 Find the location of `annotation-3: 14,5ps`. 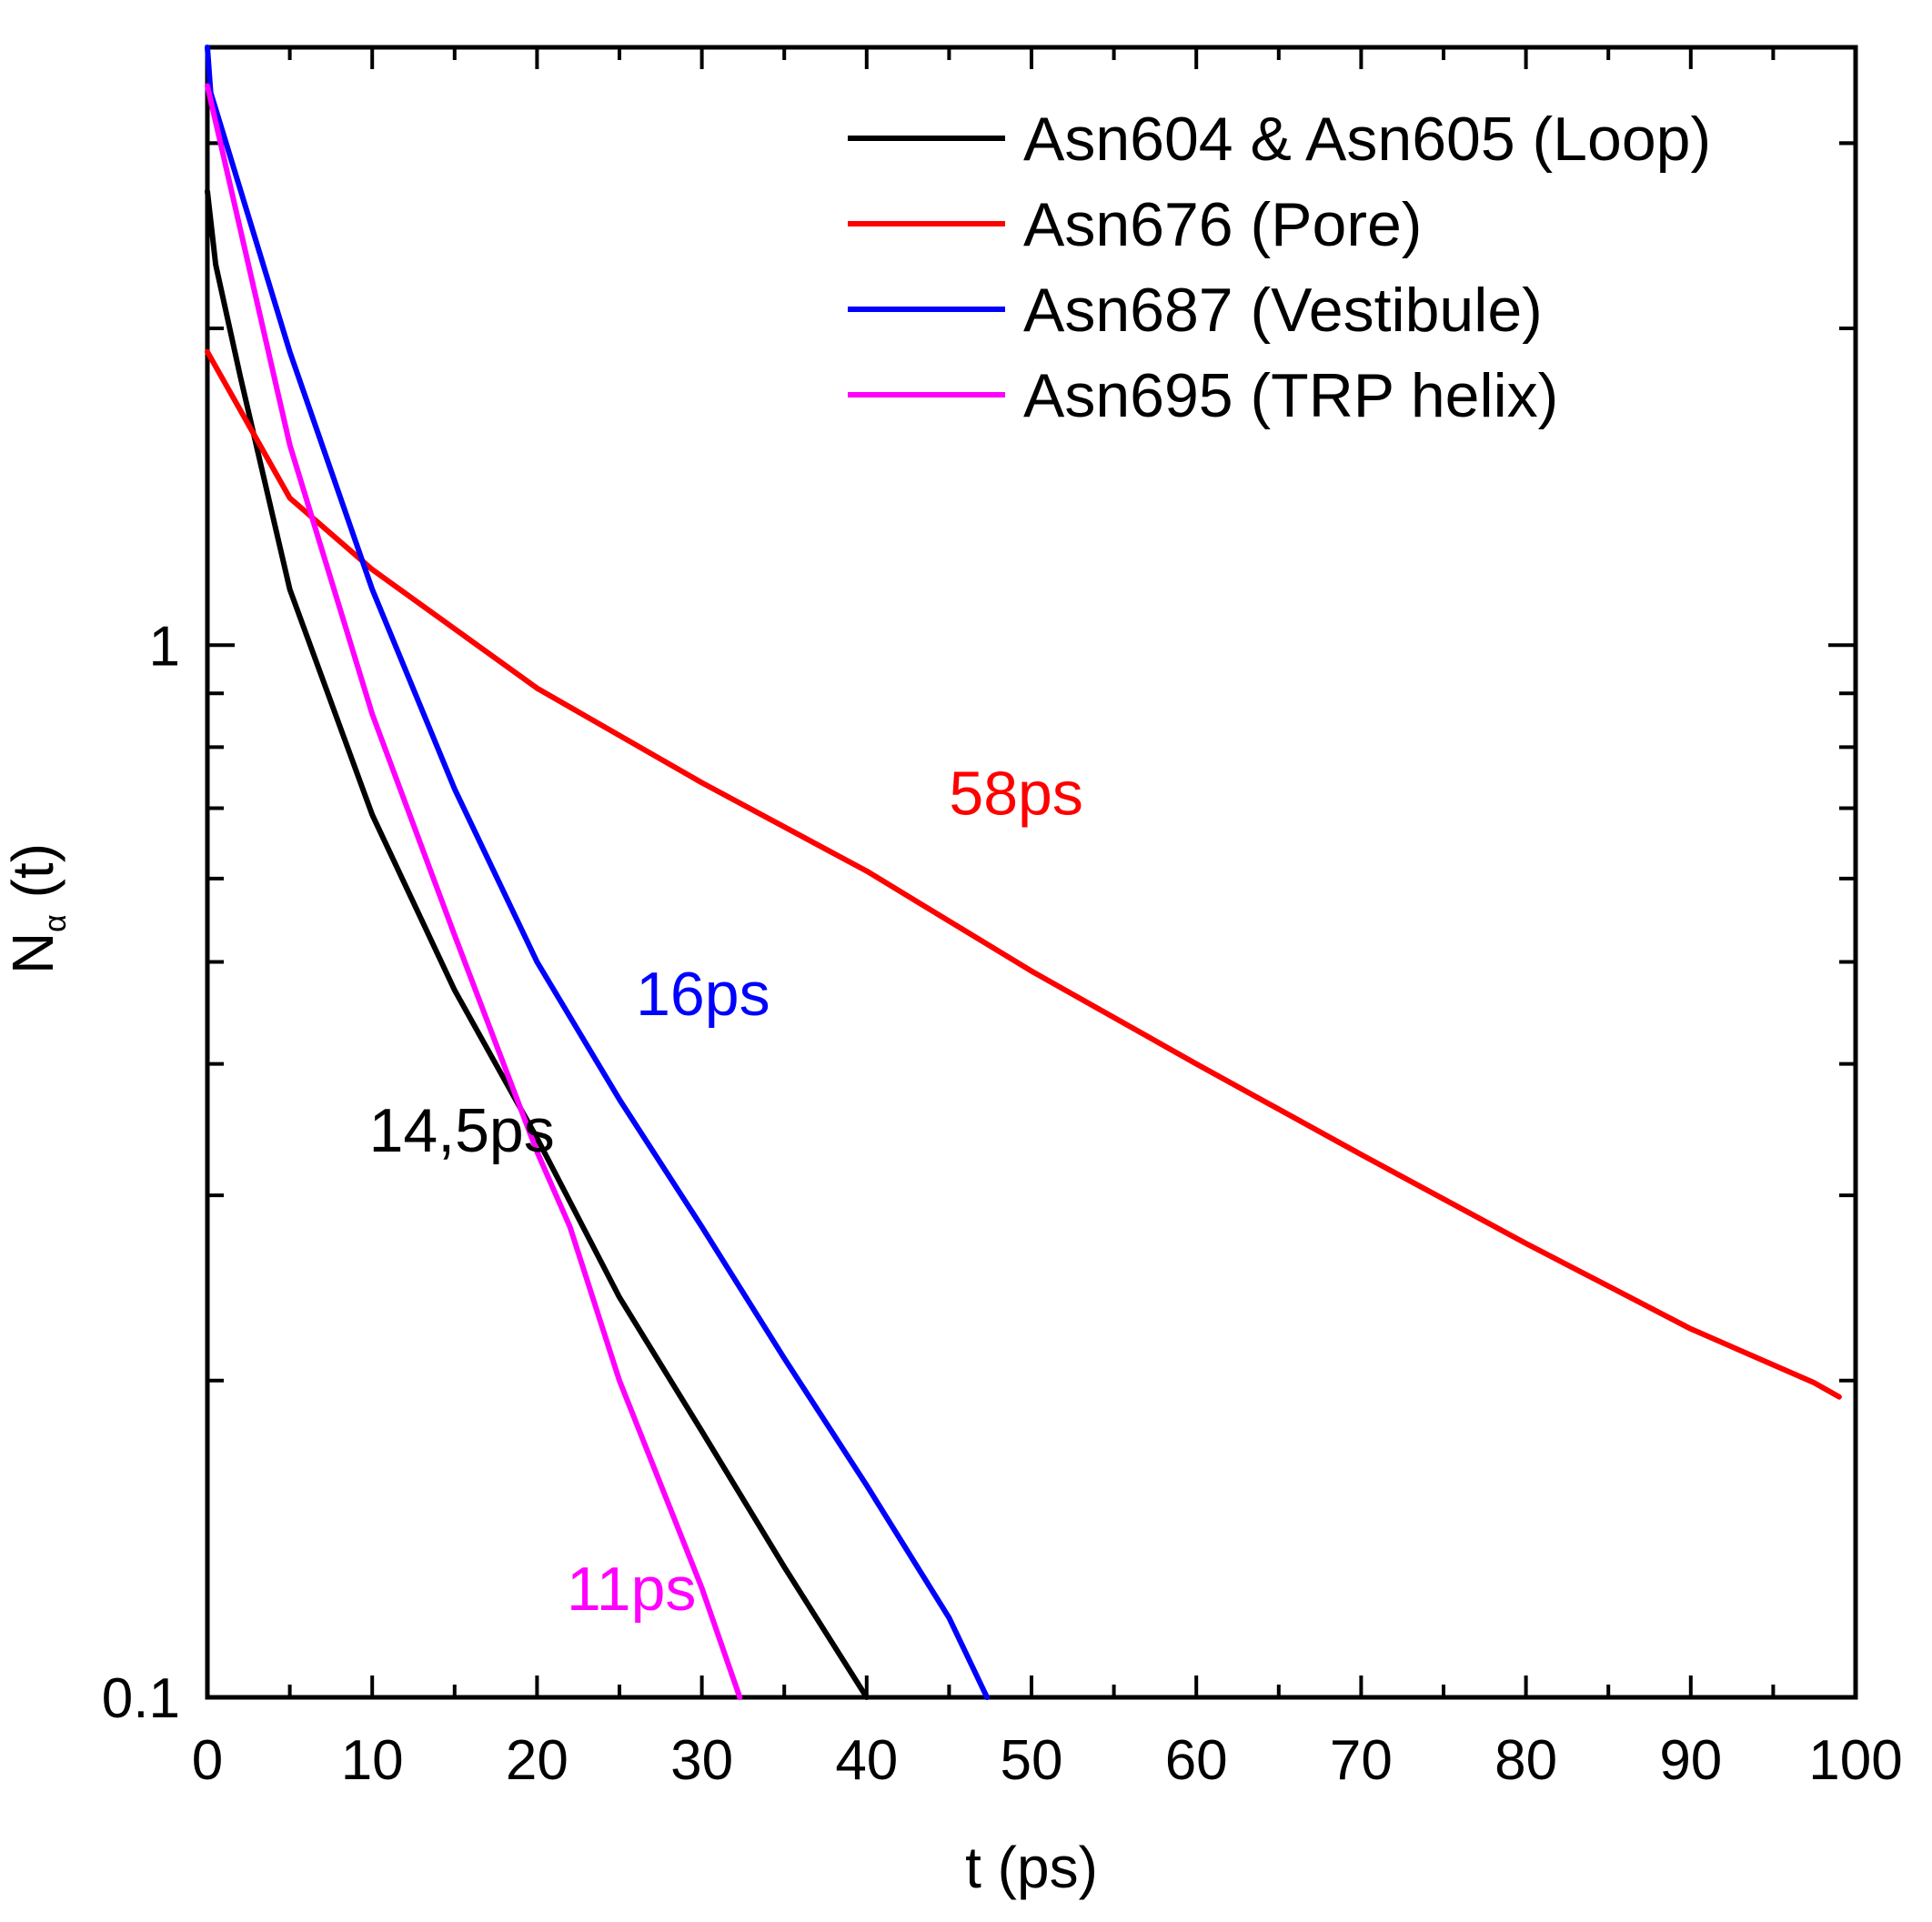

annotation-3: 14,5ps is located at coordinates (462, 1130).